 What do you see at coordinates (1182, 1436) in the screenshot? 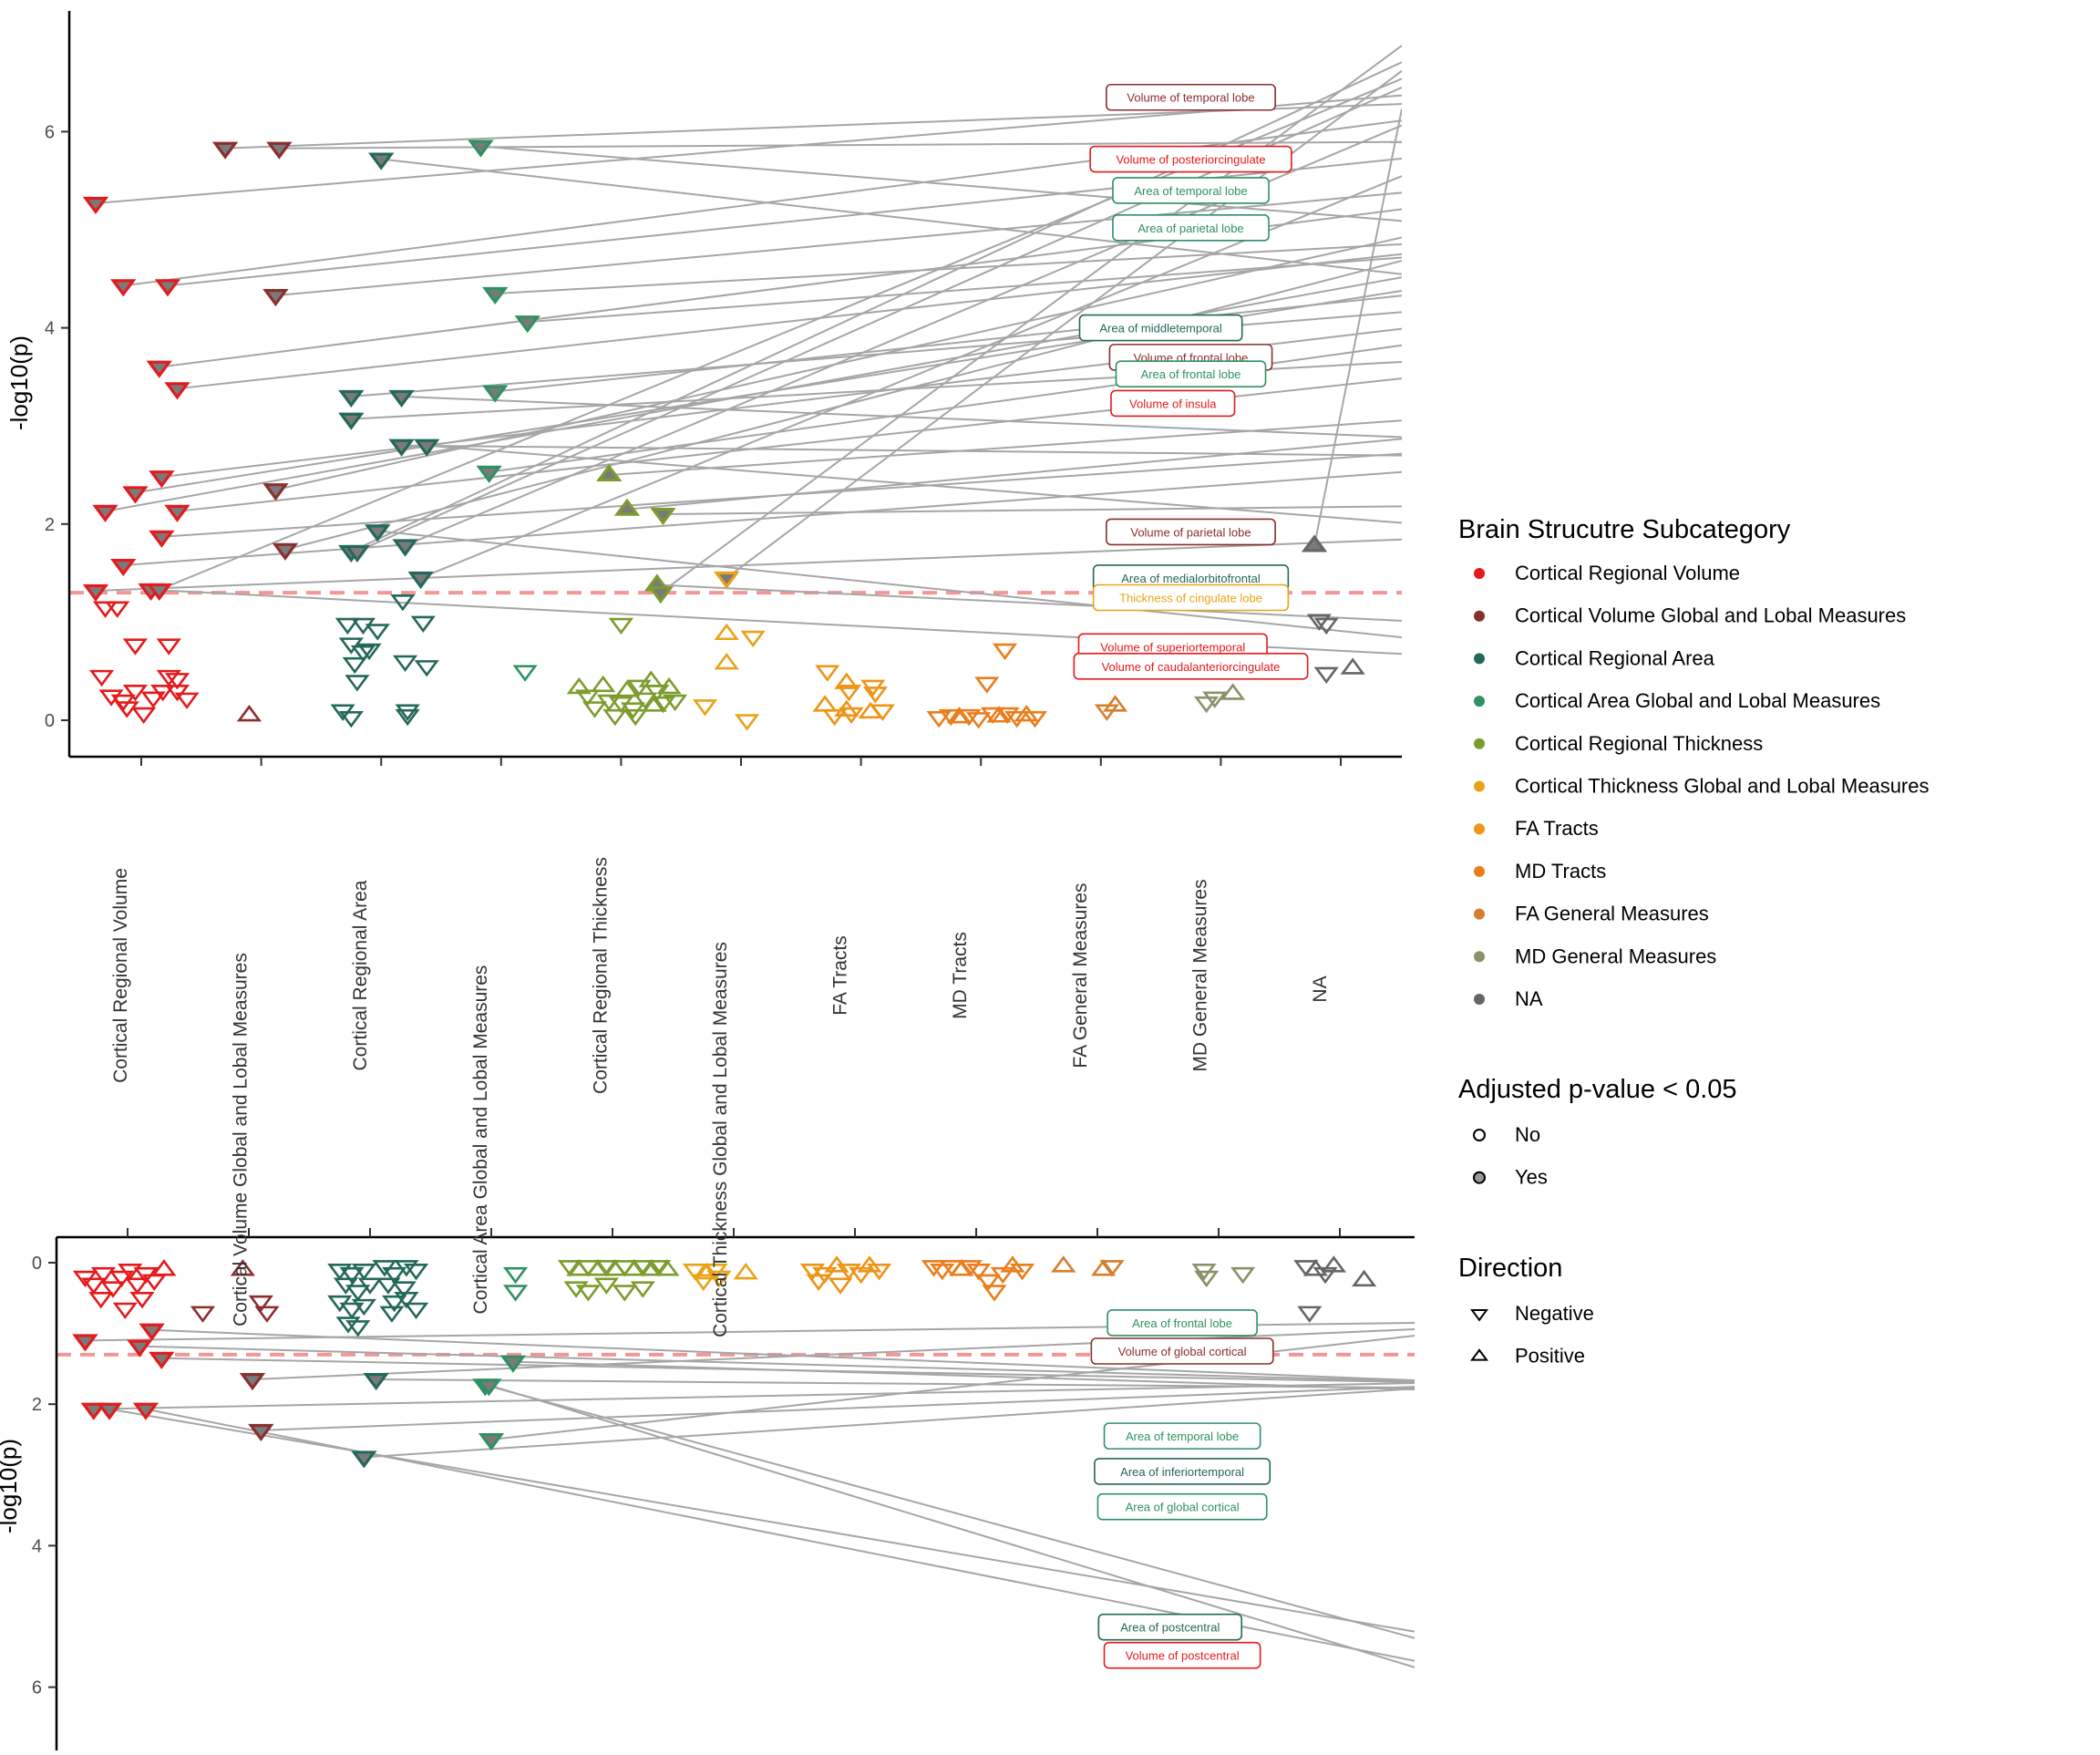
I see `annotation-label: Area of temporal lobe` at bounding box center [1182, 1436].